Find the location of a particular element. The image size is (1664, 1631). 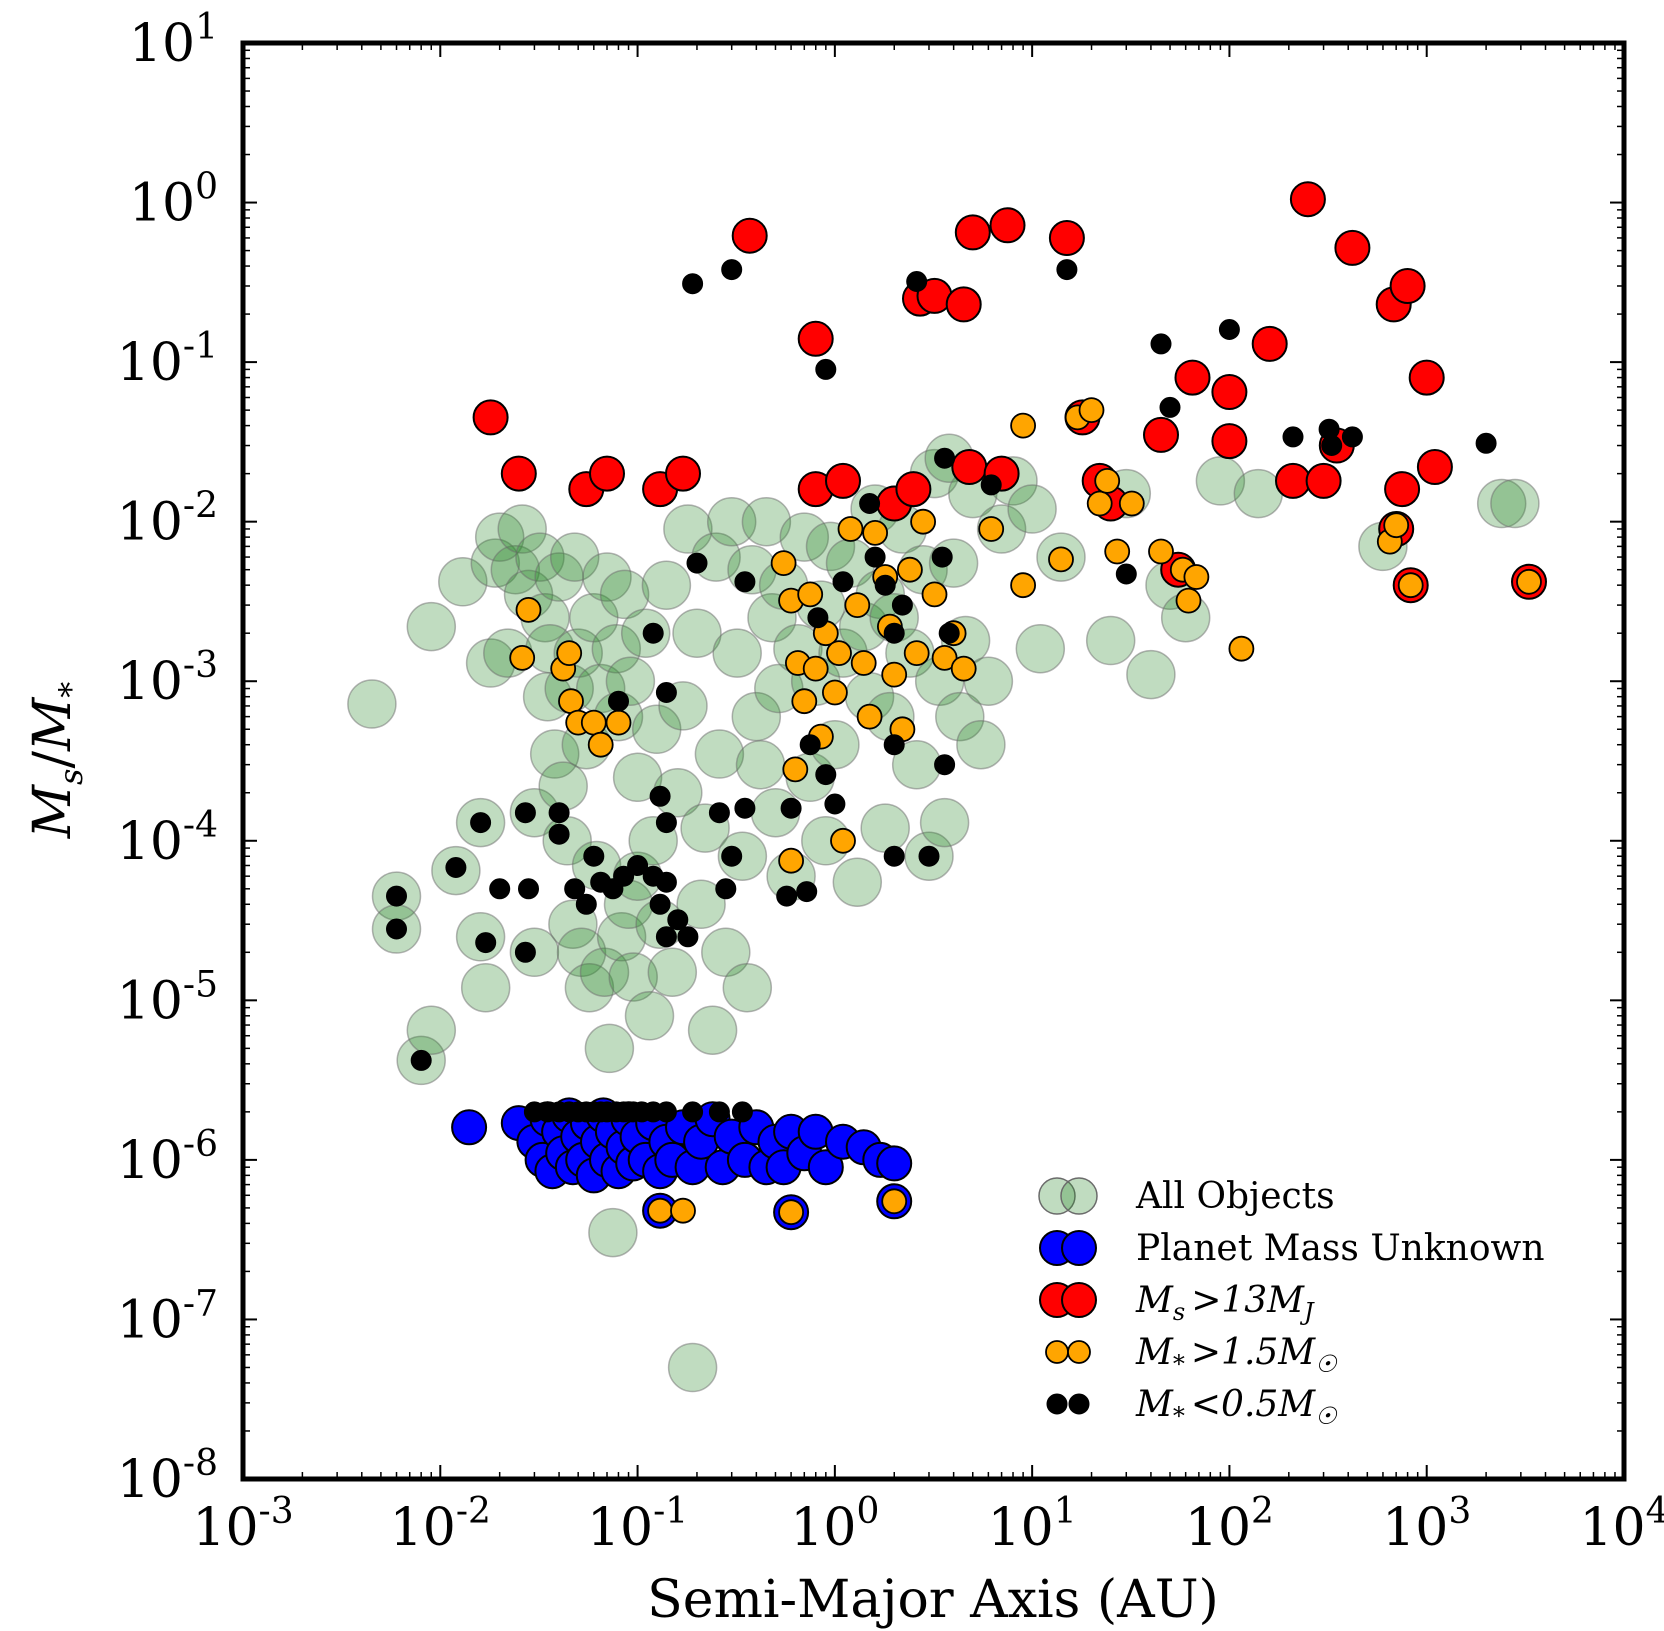

x-tick-label: 10² is located at coordinates (1229, 1524).